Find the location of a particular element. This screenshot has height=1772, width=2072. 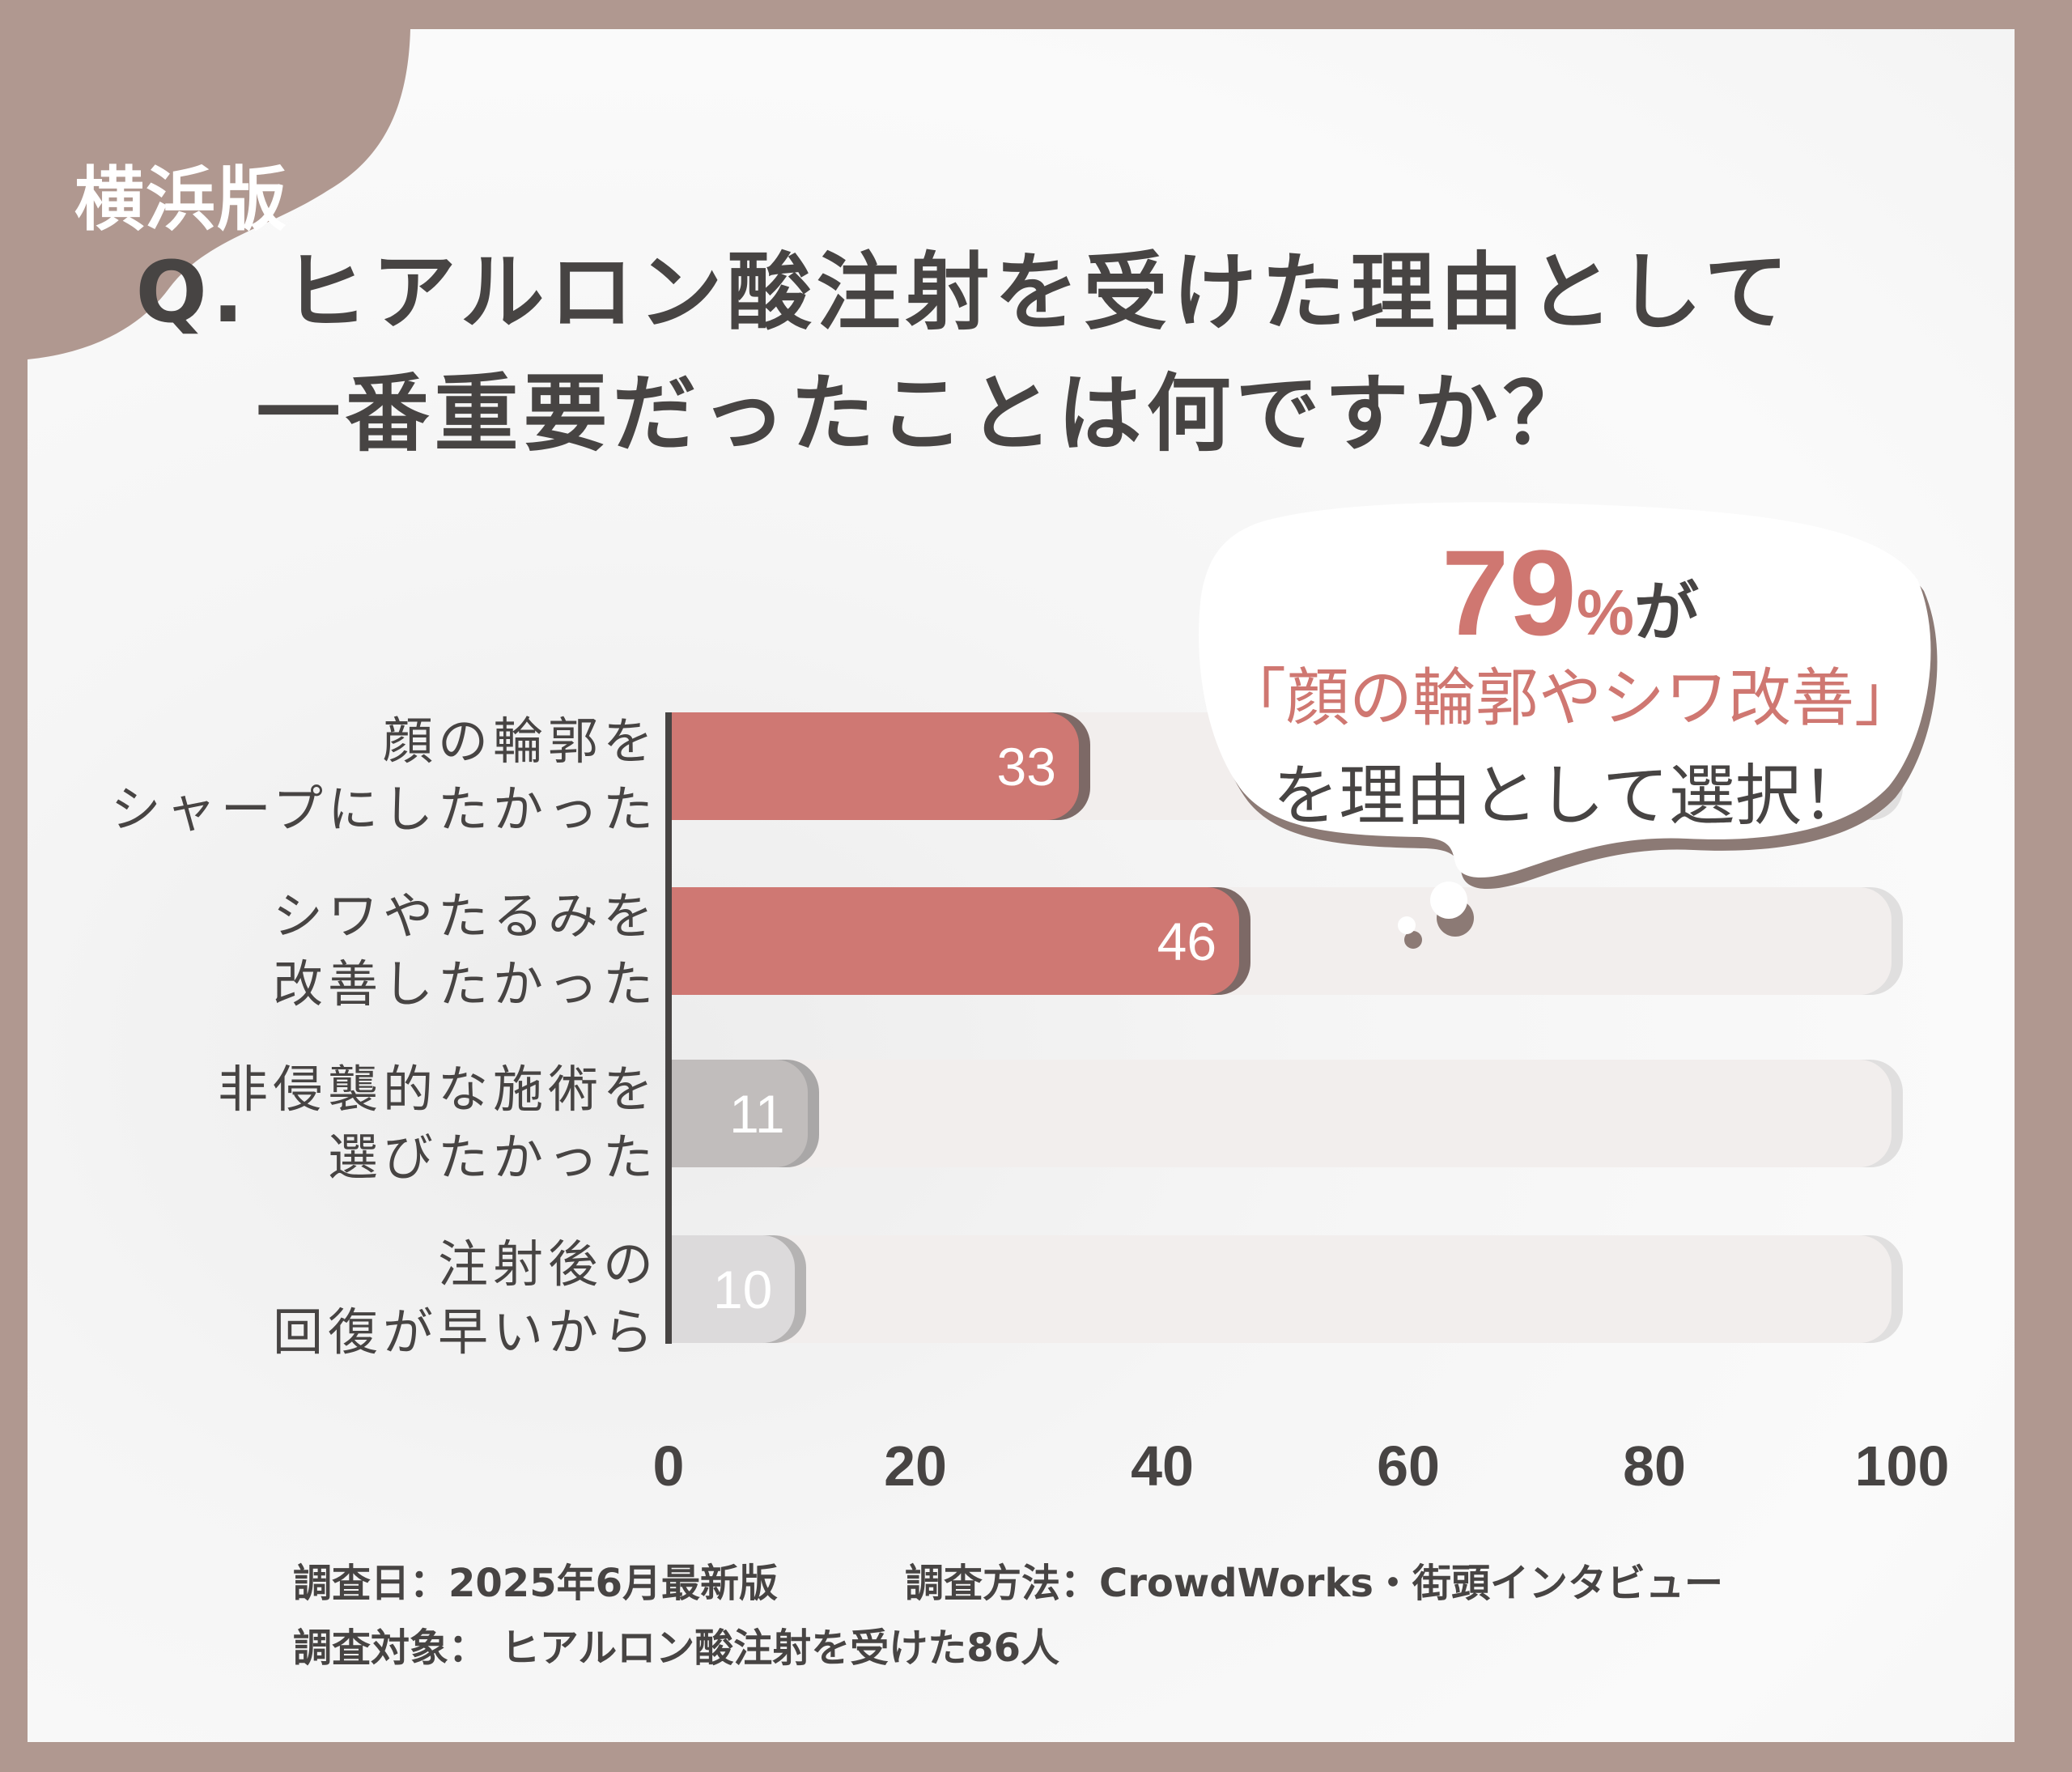

callout-highlight: 「顔の輪郭やシワ改善」 is located at coordinates (1569, 699).